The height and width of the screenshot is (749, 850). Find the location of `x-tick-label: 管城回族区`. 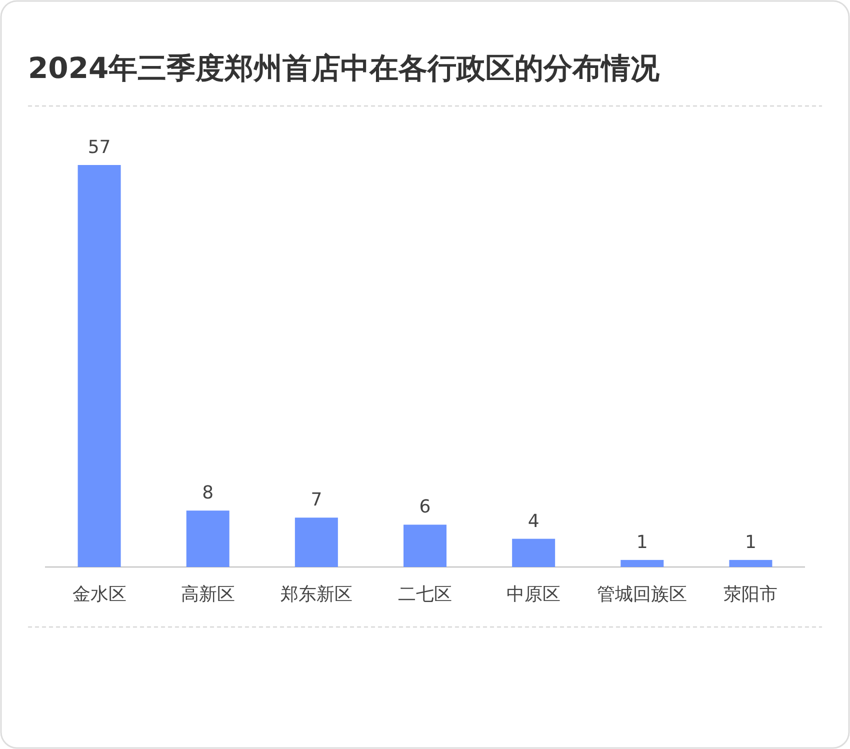

x-tick-label: 管城回族区 is located at coordinates (642, 594).